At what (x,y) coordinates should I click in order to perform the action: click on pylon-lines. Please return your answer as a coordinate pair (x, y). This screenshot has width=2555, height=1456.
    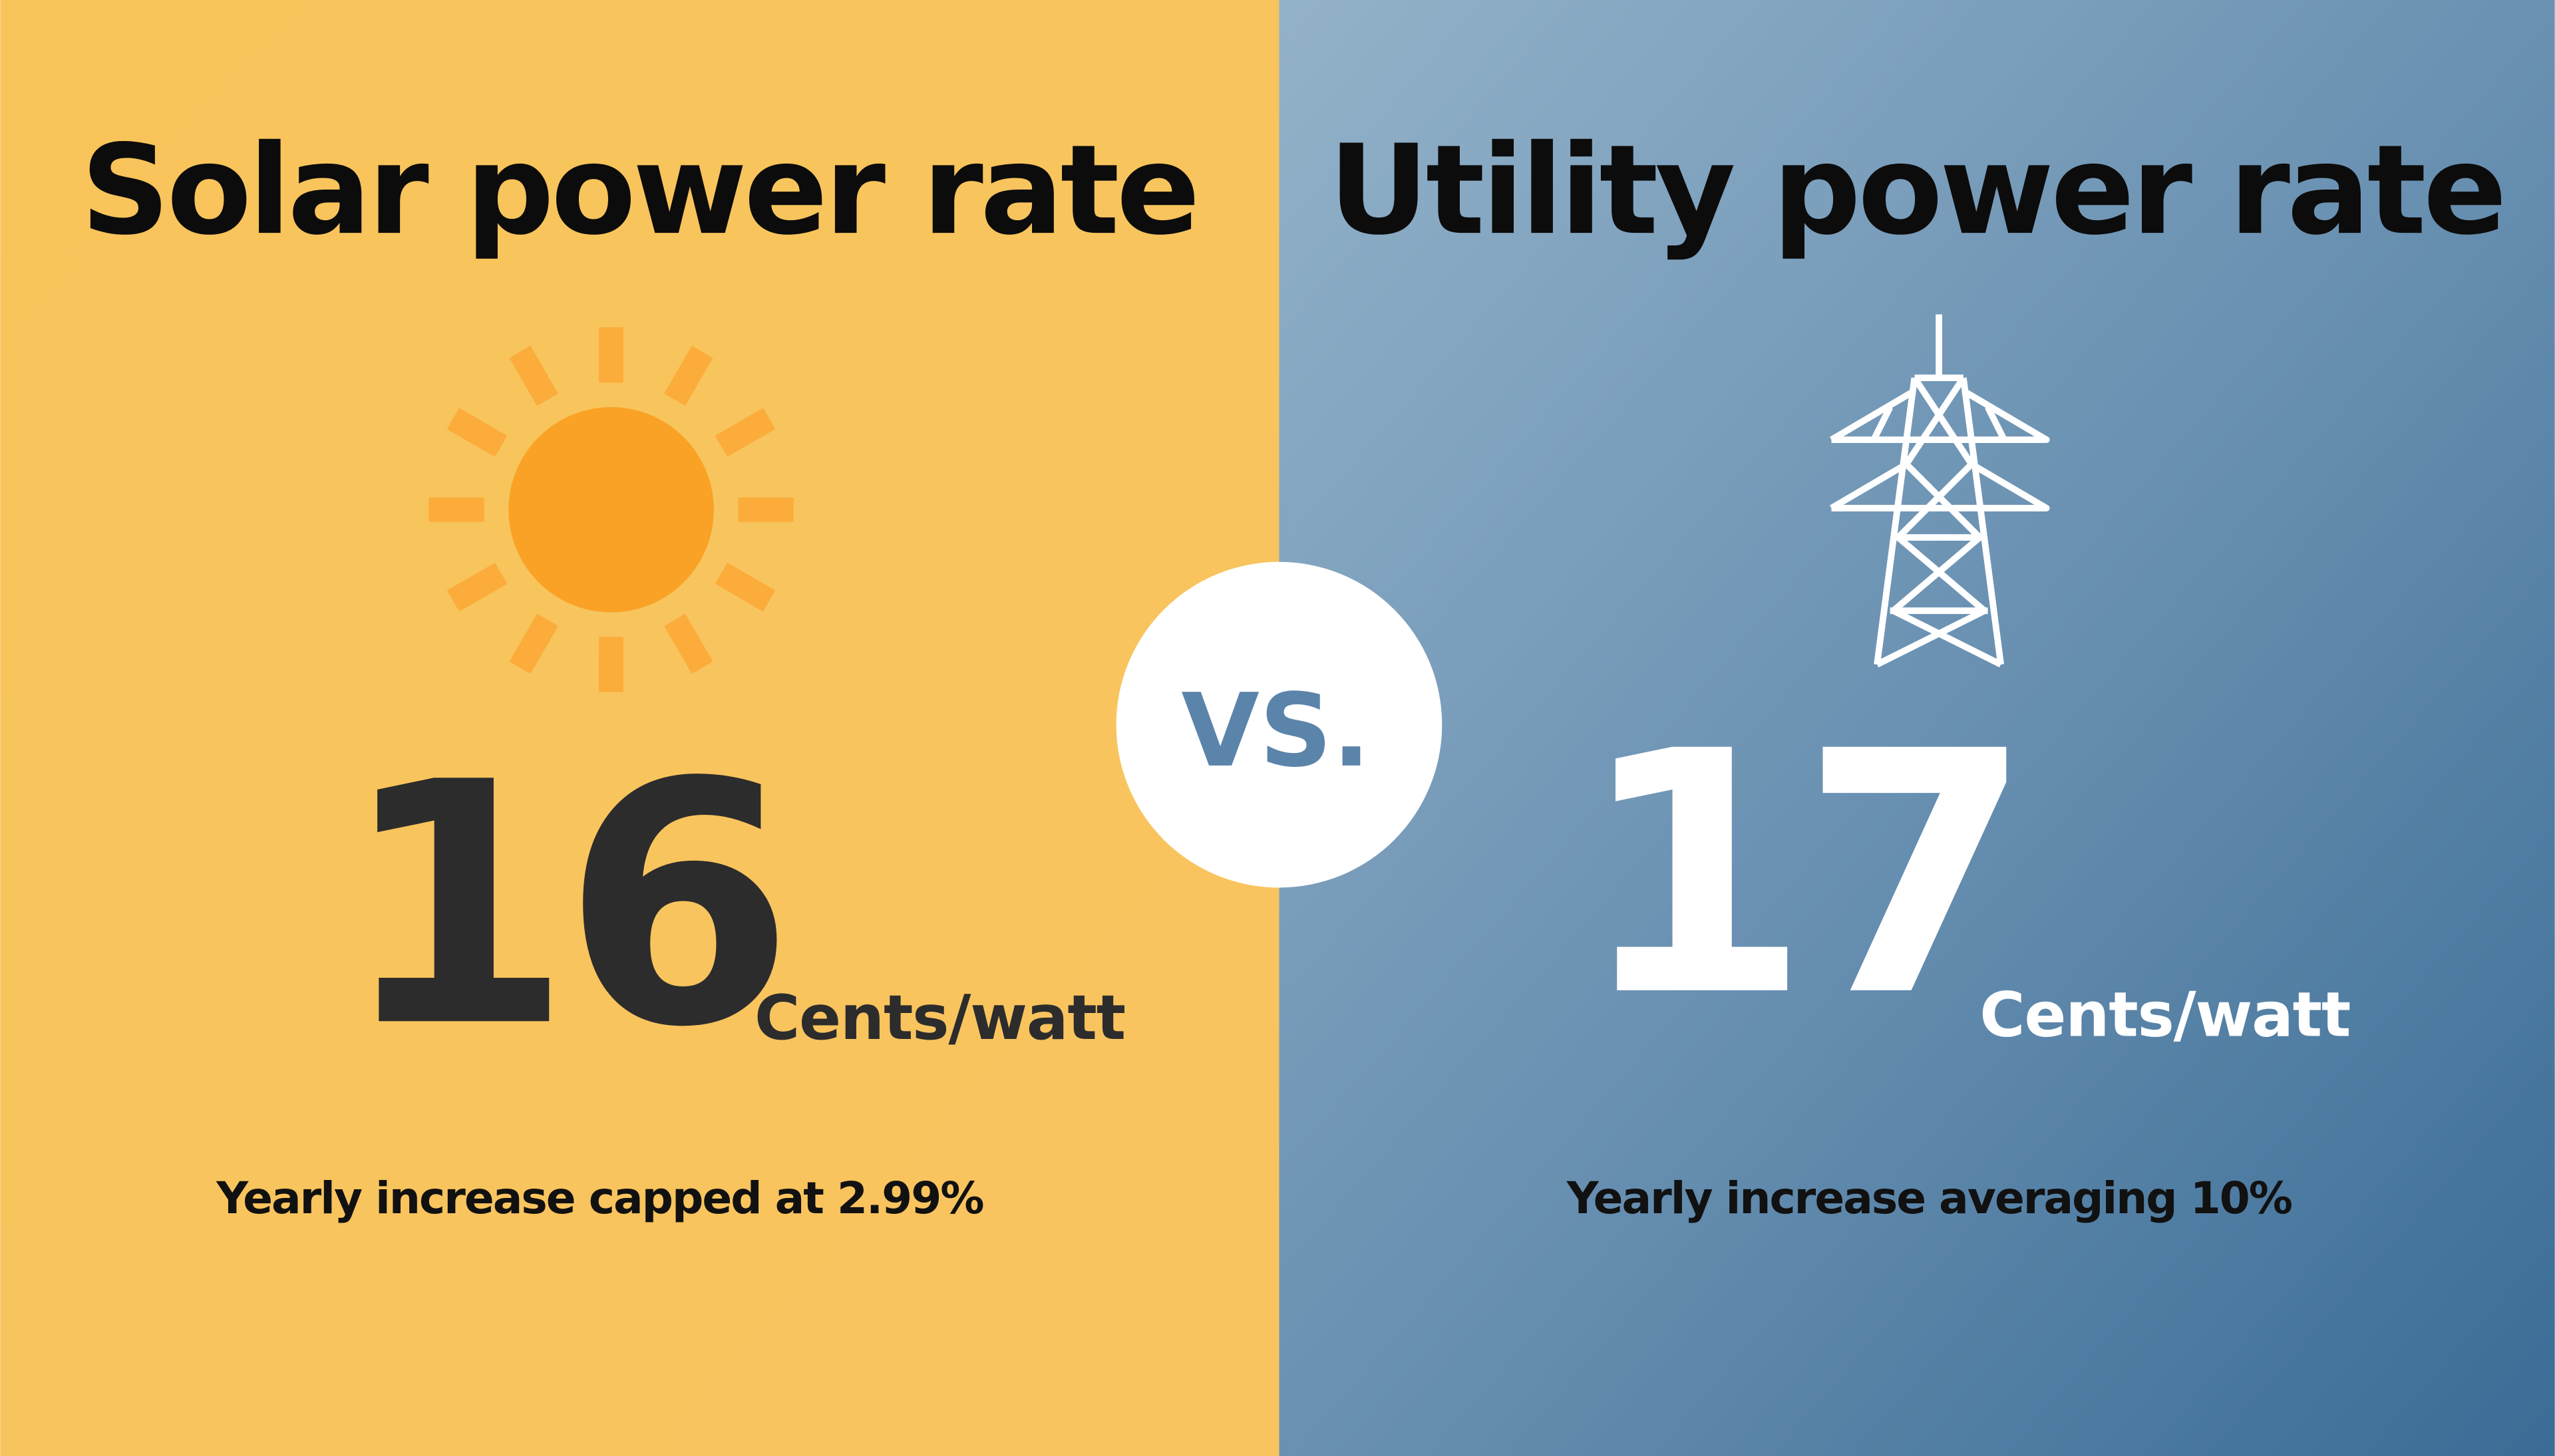
    Looking at the image, I should click on (1940, 491).